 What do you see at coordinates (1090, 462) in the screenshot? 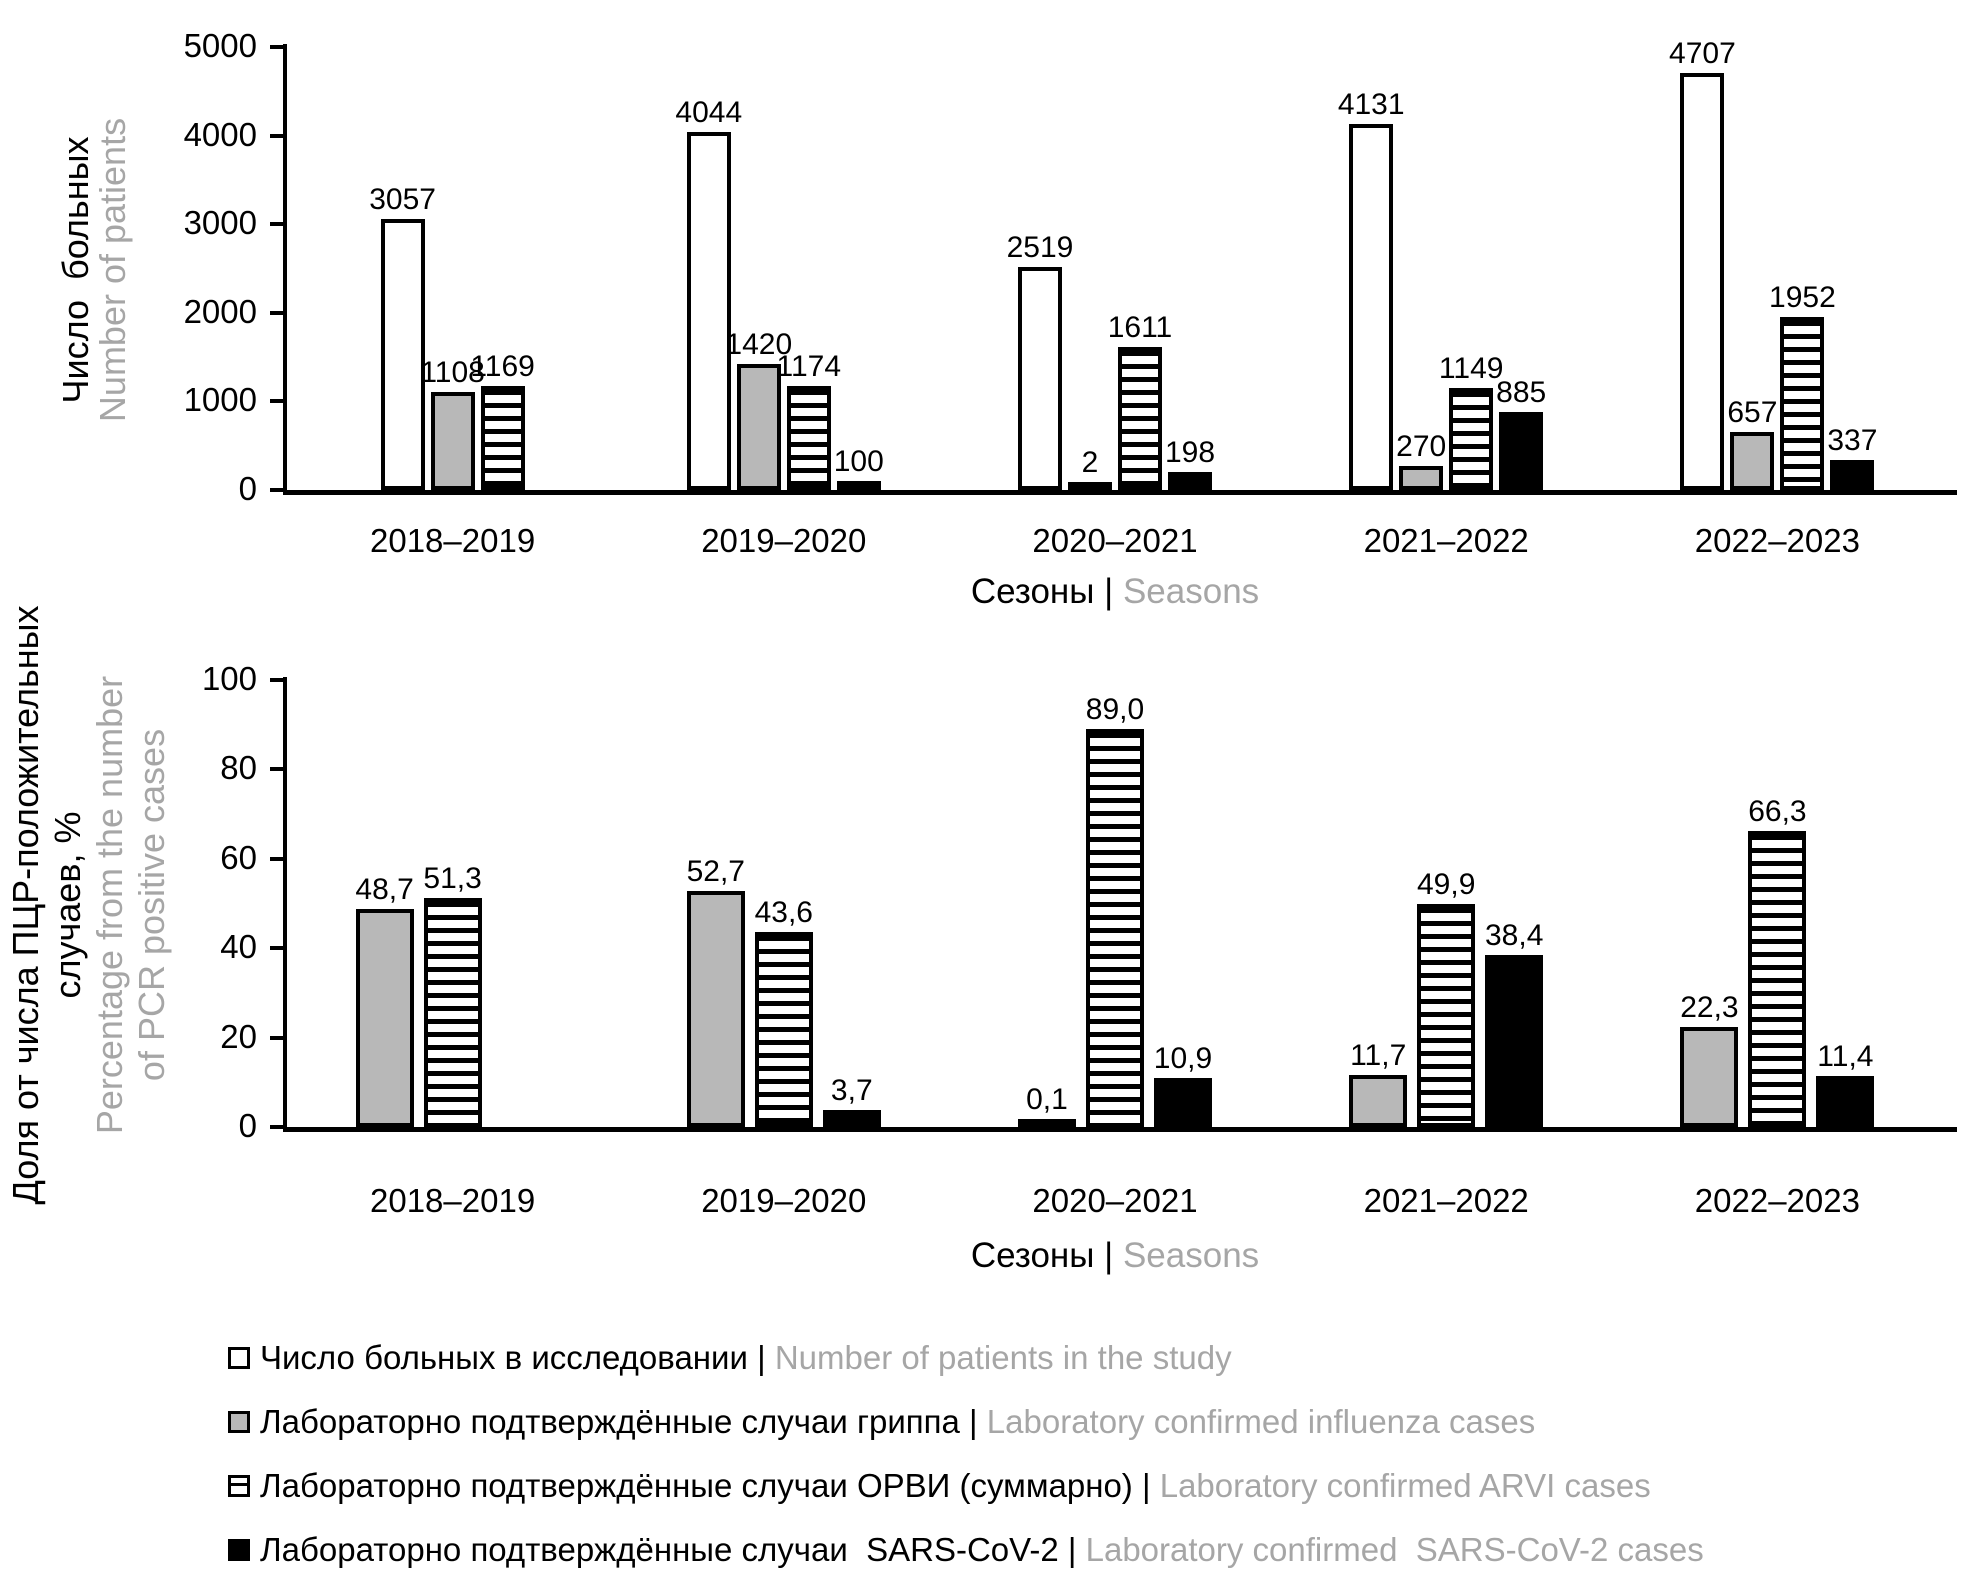
I see `bar-value-label: 2` at bounding box center [1090, 462].